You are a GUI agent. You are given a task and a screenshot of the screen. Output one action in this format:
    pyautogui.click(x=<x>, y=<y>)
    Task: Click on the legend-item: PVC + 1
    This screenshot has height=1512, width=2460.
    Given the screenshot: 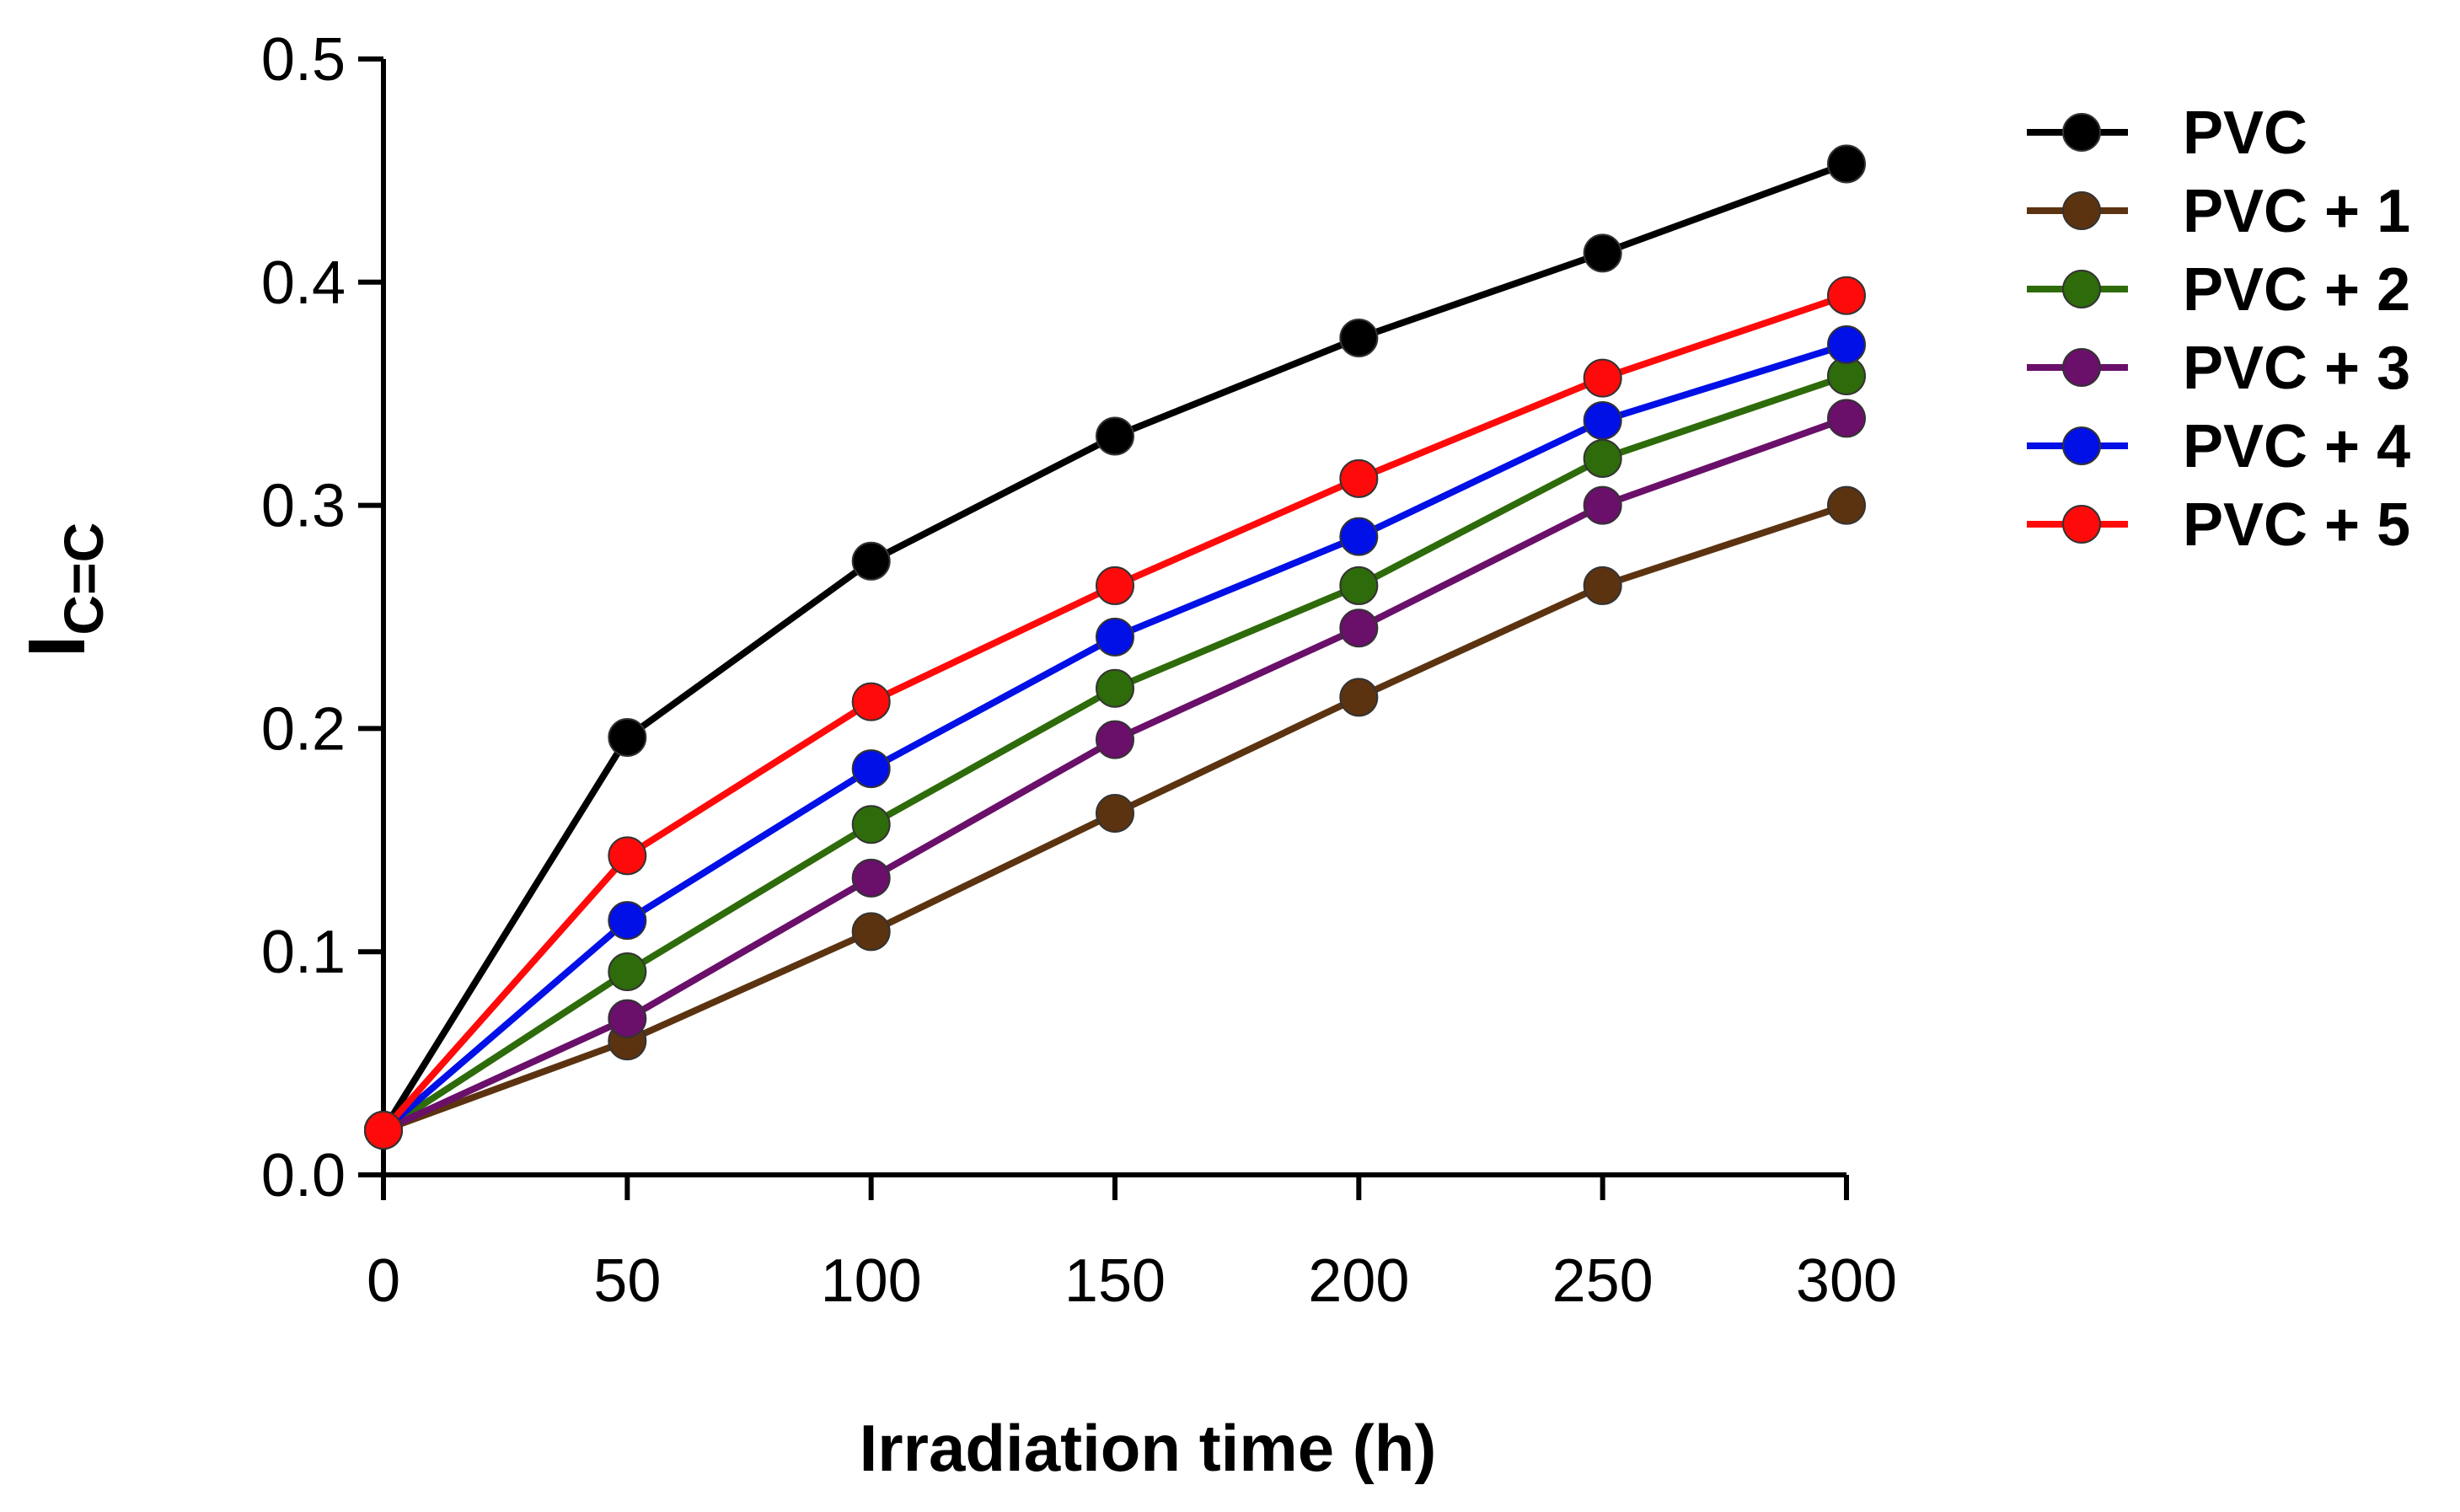 What is the action you would take?
    pyautogui.click(x=2218, y=211)
    